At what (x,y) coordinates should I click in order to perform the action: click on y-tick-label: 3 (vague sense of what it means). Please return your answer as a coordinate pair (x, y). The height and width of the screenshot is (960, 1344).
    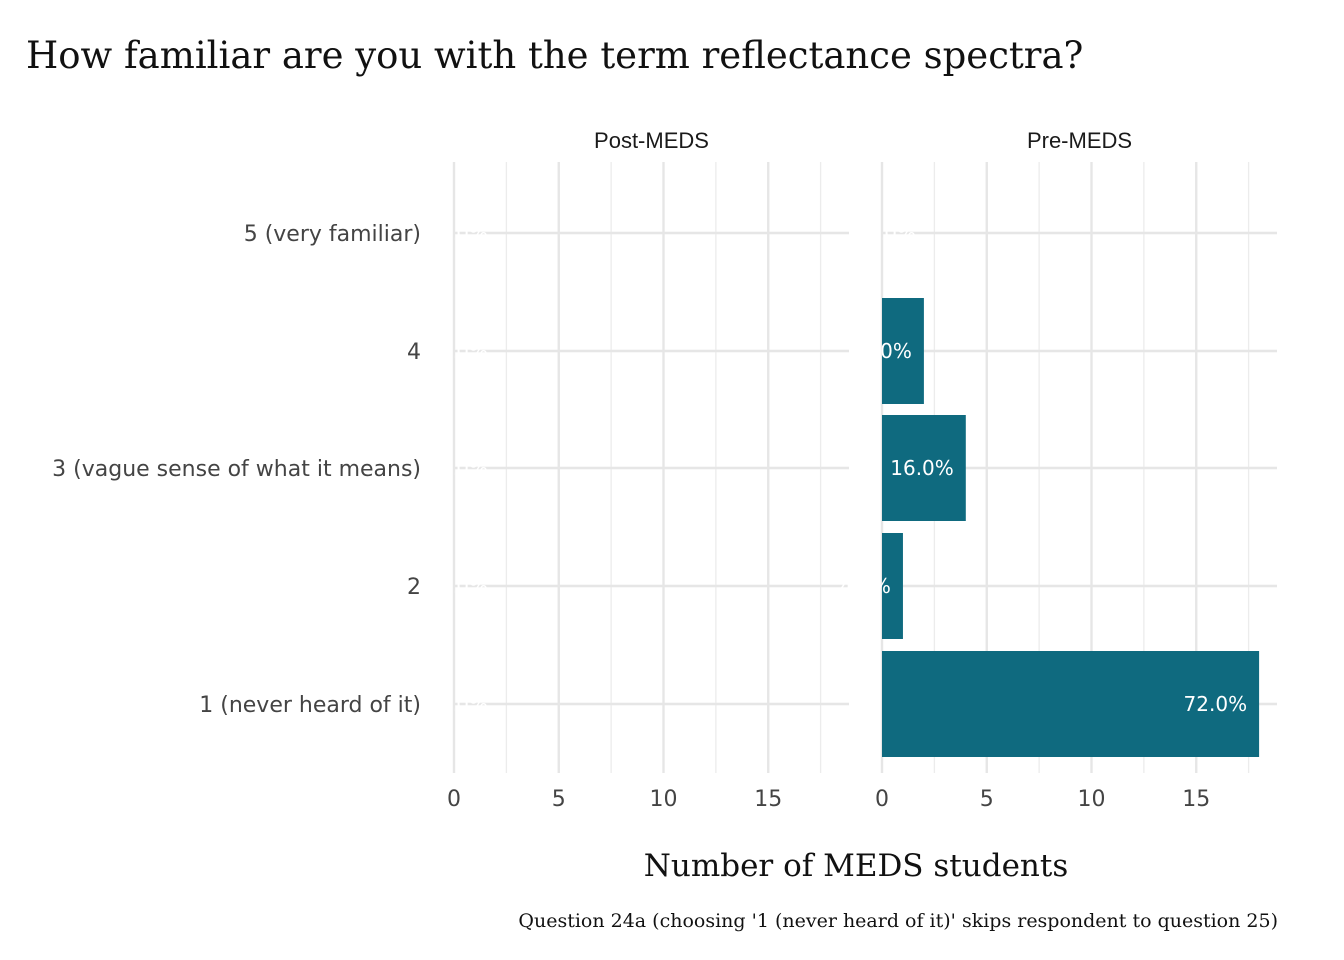
    Looking at the image, I should click on (236, 469).